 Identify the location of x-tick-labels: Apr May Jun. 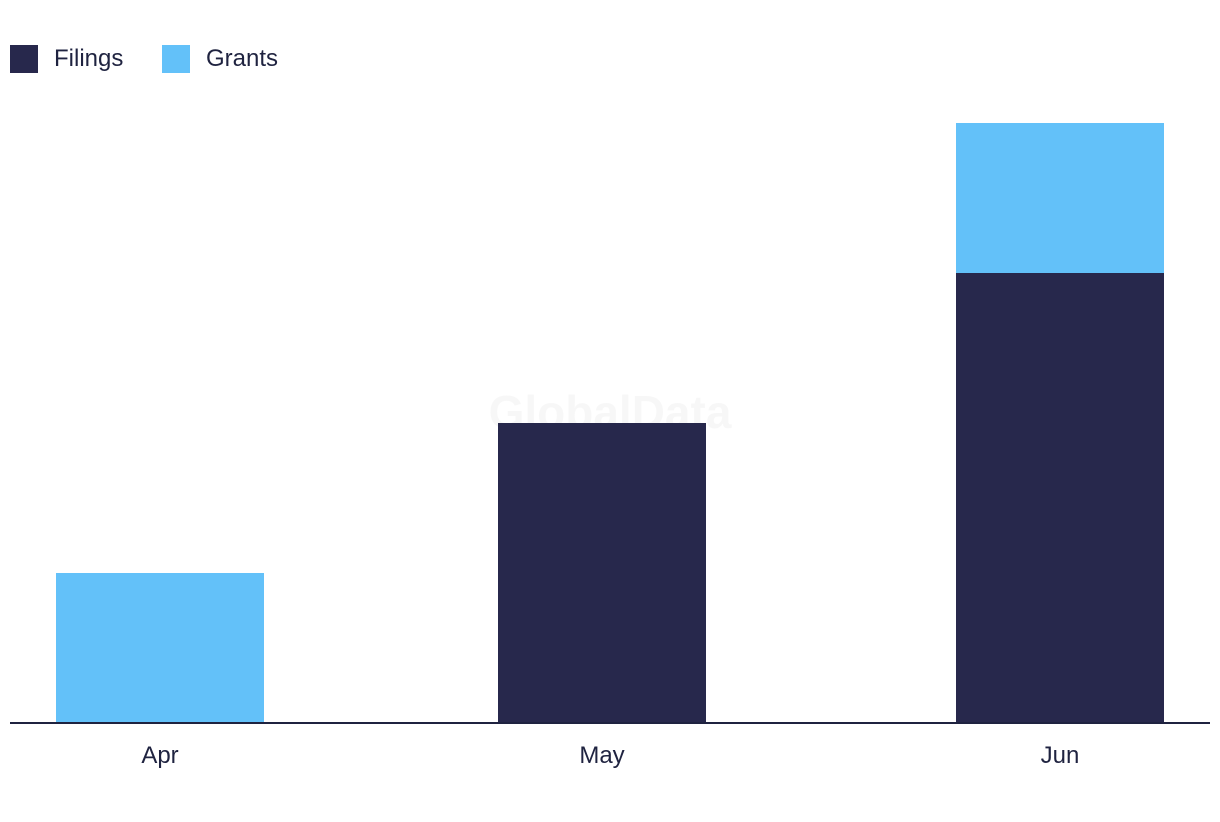
(610, 755).